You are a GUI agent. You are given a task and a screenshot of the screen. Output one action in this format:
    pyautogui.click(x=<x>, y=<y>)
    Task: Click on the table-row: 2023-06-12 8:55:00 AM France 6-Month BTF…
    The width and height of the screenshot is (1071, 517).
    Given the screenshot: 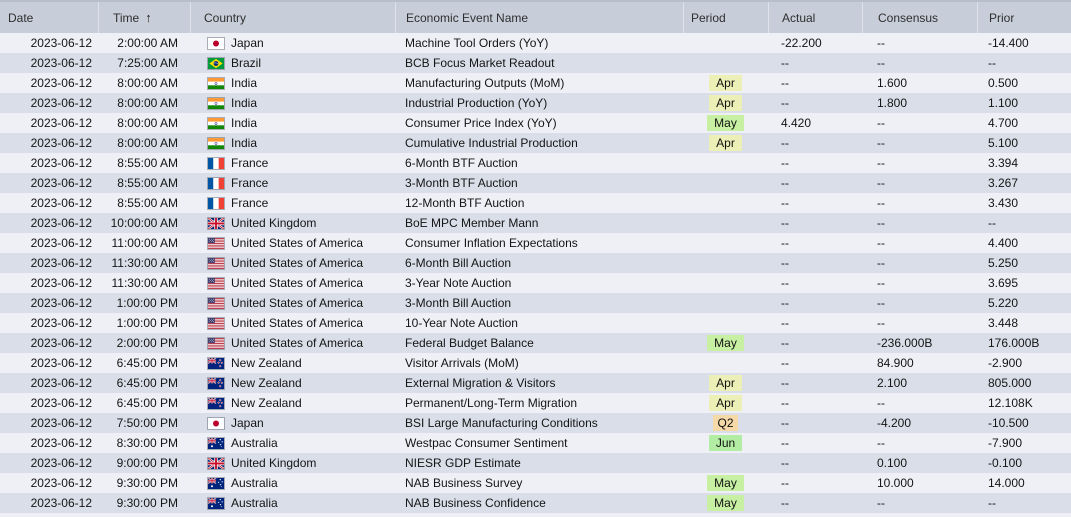 What is the action you would take?
    pyautogui.click(x=535, y=163)
    